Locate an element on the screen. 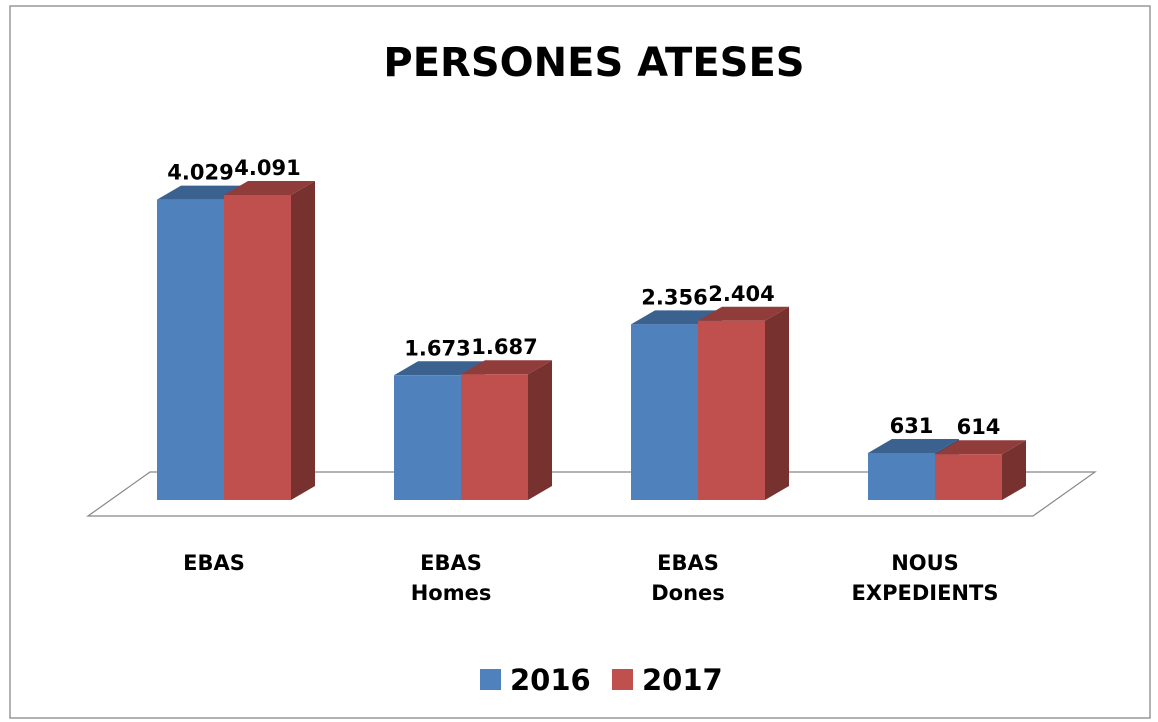 This screenshot has width=1158, height=722. x-tick-label: EBAS Homes is located at coordinates (451, 578).